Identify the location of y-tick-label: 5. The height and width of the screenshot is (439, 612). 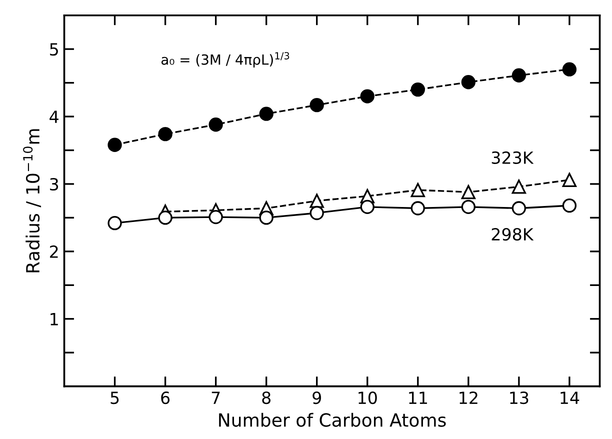
(54, 49).